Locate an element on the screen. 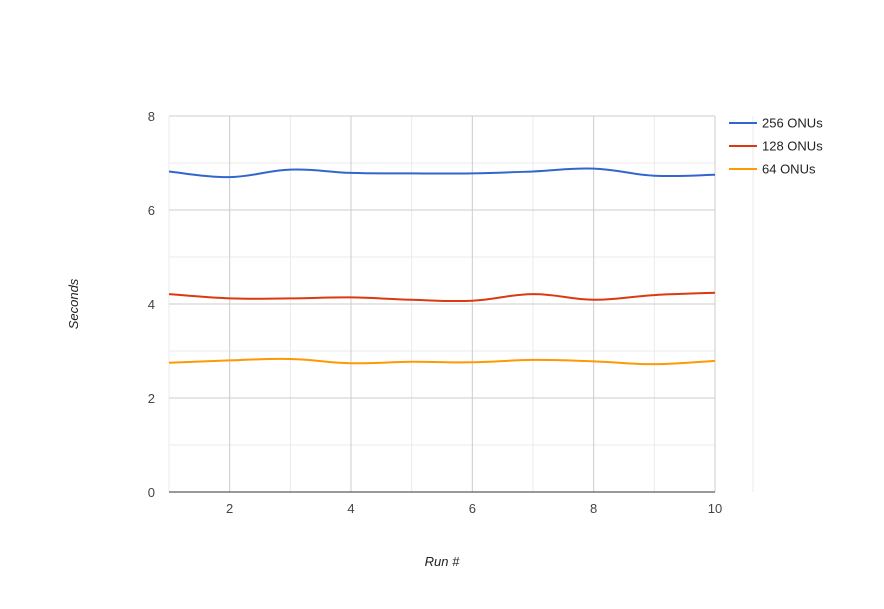  legend-label: 128 ONUs is located at coordinates (792, 146).